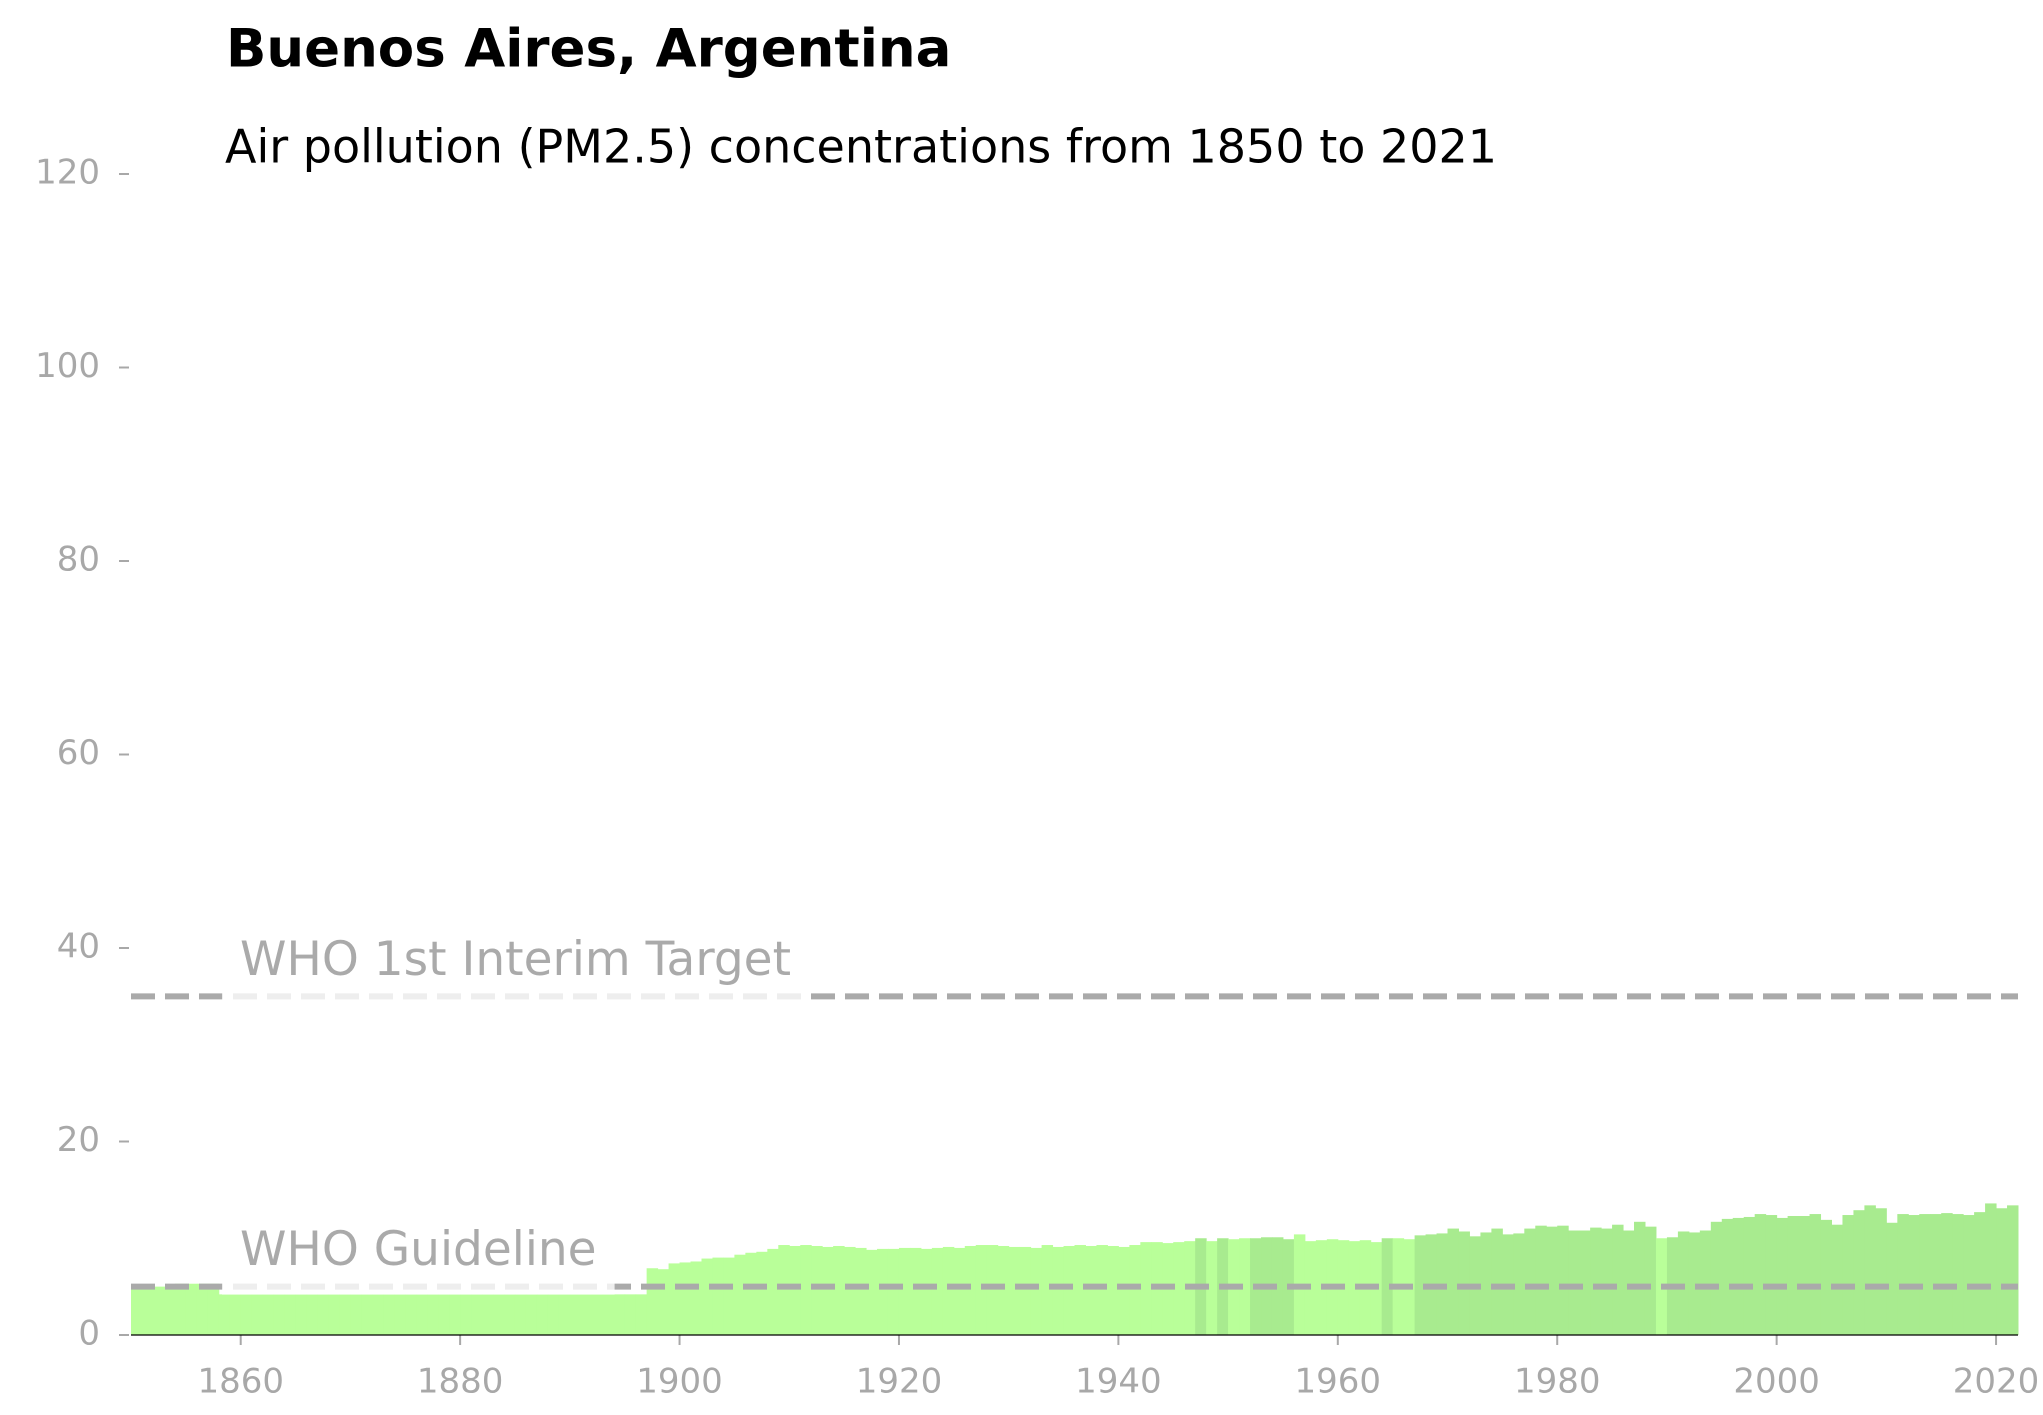 The height and width of the screenshot is (1415, 2043). Describe the element at coordinates (899, 1382) in the screenshot. I see `x-tick-label: 1920` at that location.